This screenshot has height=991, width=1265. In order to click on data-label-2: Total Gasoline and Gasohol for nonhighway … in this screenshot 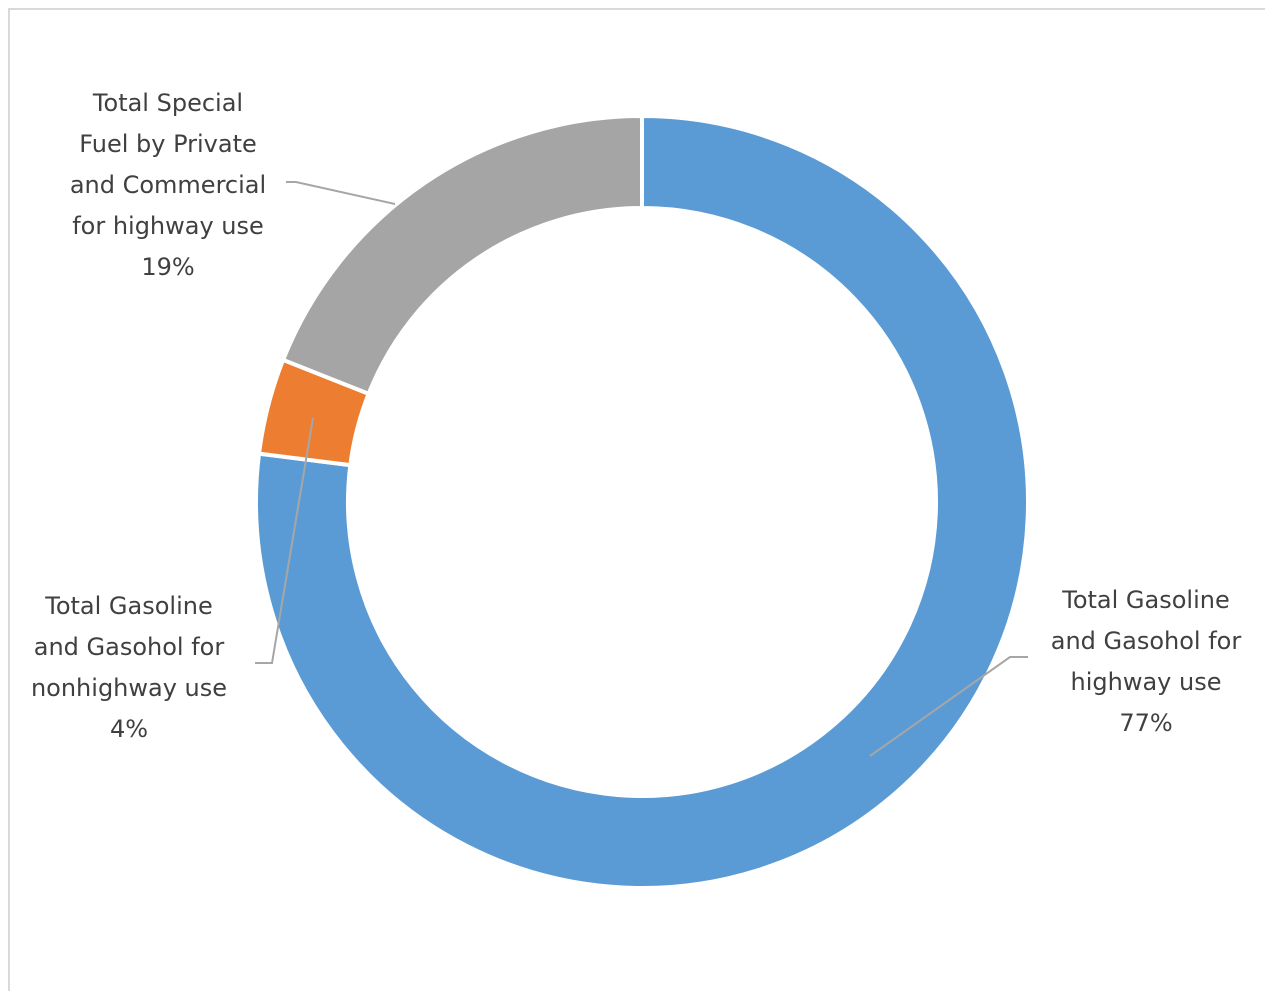, I will do `click(129, 667)`.